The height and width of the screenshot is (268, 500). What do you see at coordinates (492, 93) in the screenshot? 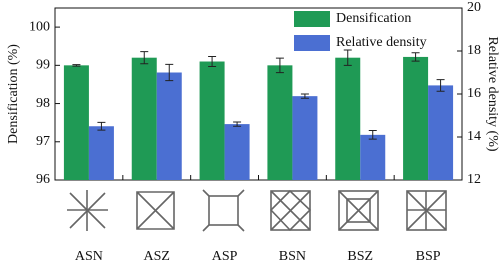
I see `y2-axis-label: Relative density (%)` at bounding box center [492, 93].